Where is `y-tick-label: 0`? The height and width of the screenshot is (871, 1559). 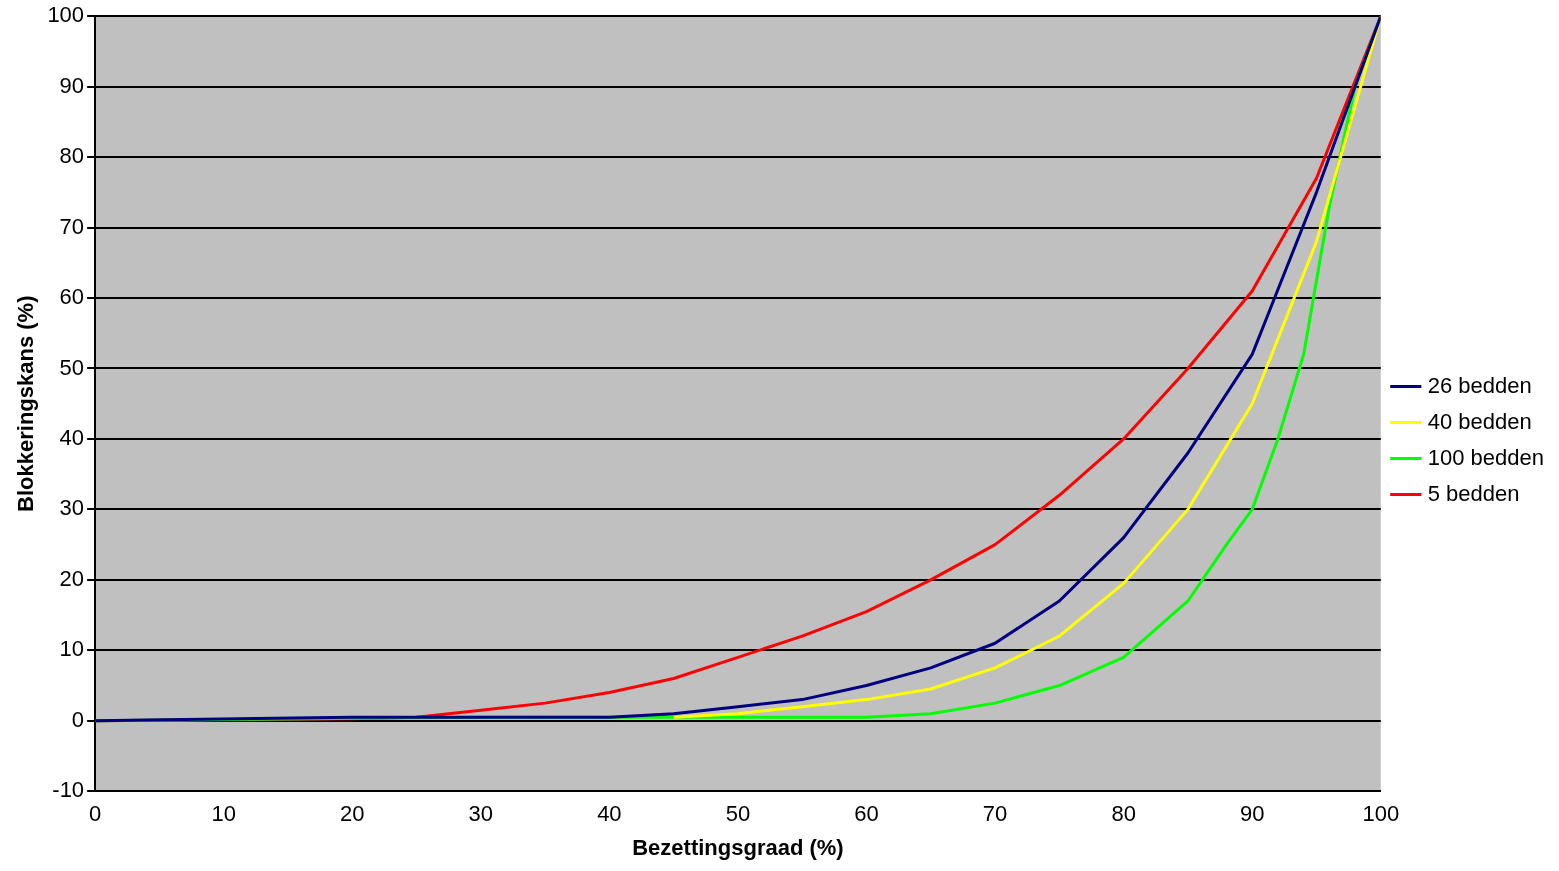 y-tick-label: 0 is located at coordinates (78, 719).